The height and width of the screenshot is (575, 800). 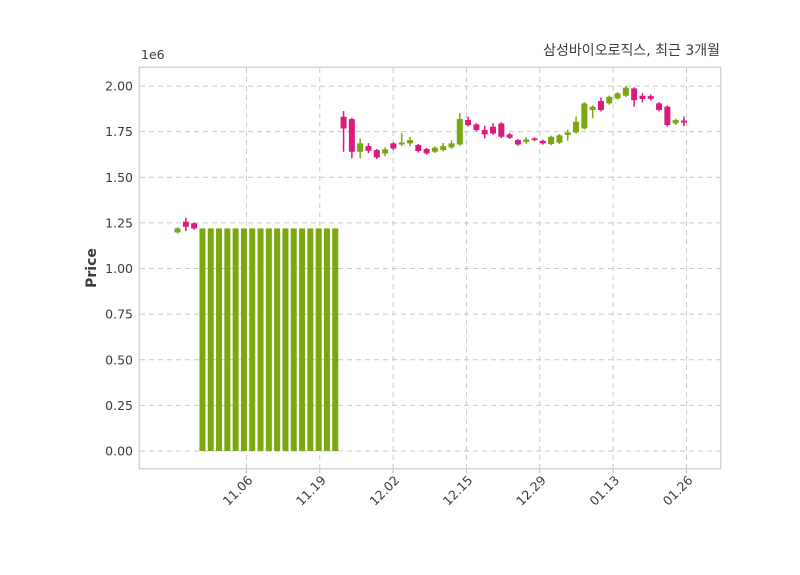 What do you see at coordinates (238, 490) in the screenshot?
I see `x-tick-label: 11.06` at bounding box center [238, 490].